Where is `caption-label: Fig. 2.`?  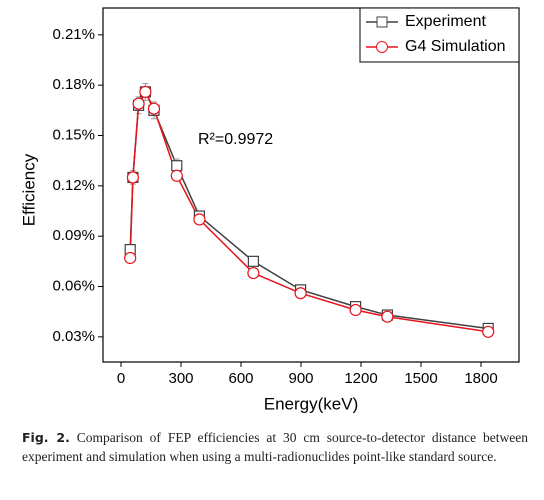
caption-label: Fig. 2. is located at coordinates (46, 437).